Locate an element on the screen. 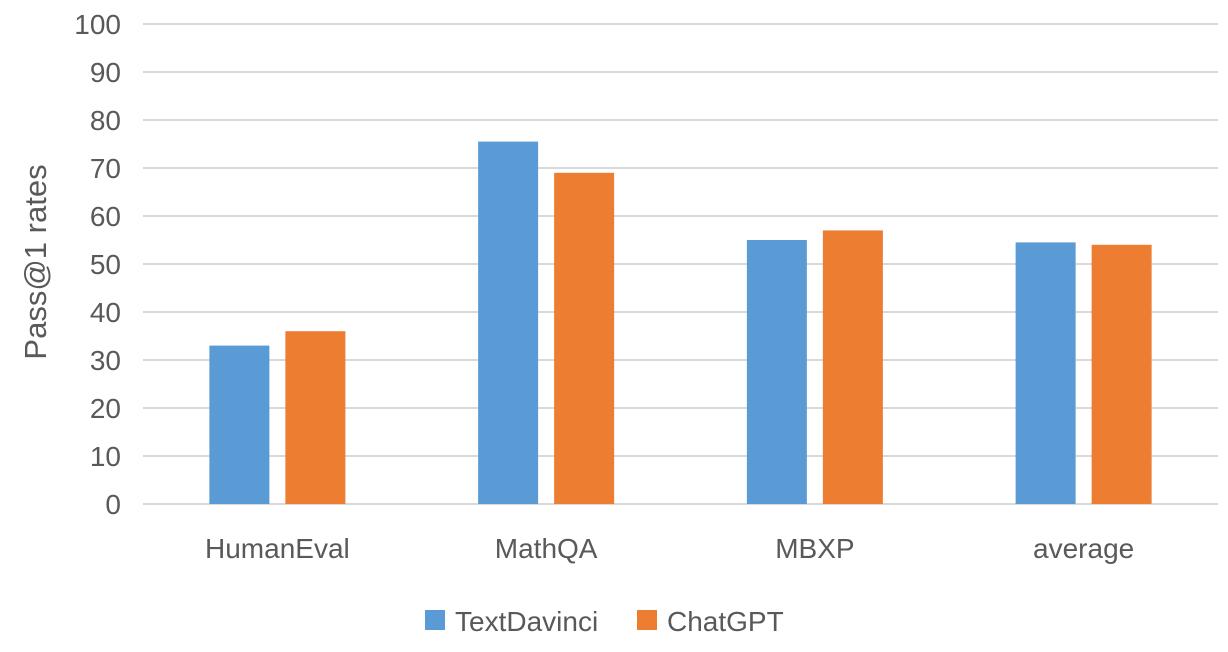 Image resolution: width=1228 pixels, height=652 pixels. y-tick-label: 10 is located at coordinates (105, 456).